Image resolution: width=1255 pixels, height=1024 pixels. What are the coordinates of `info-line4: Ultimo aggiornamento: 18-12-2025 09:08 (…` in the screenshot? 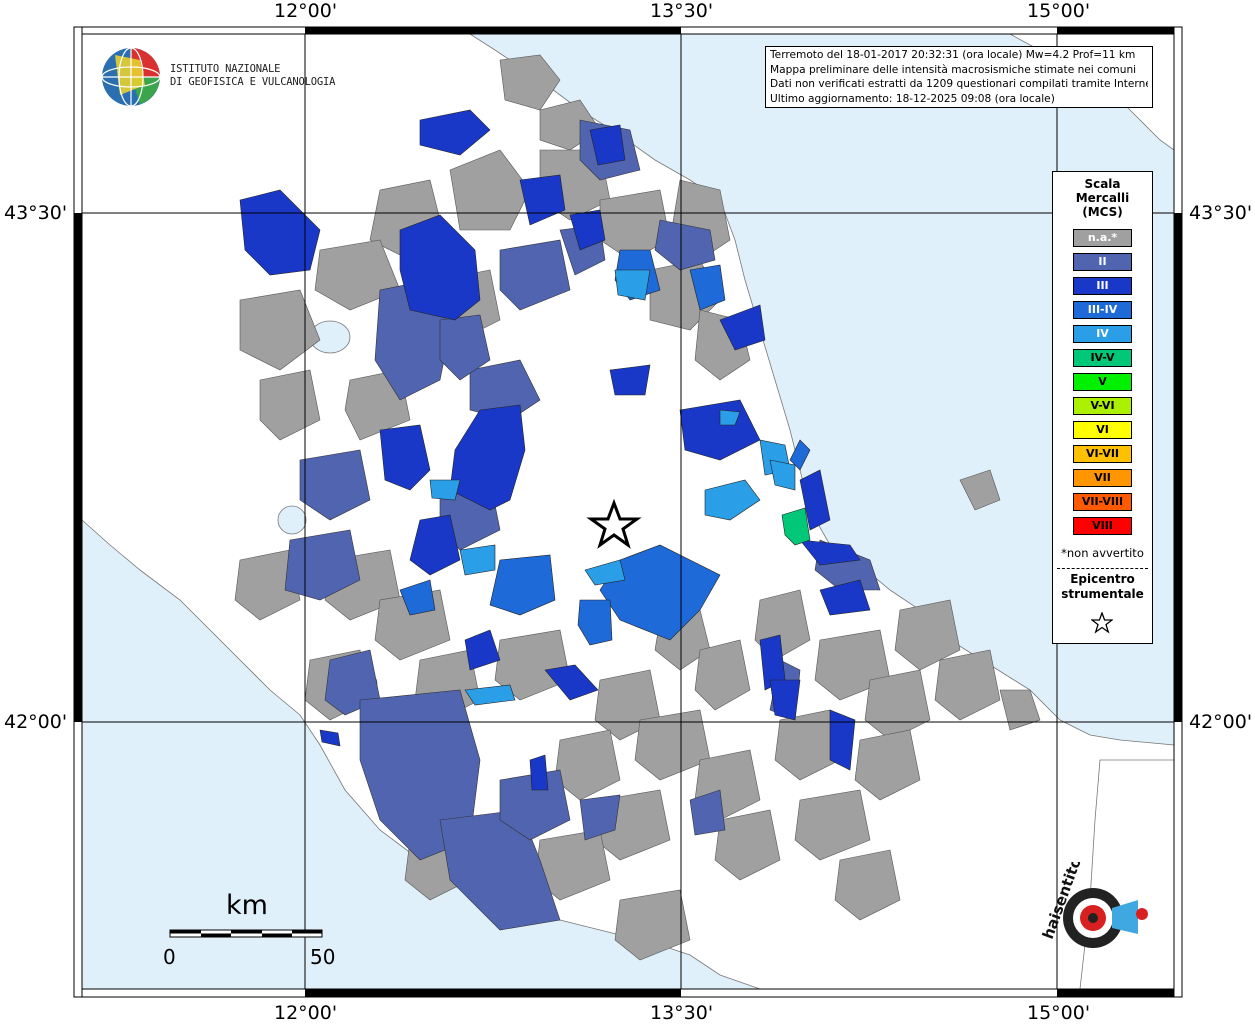 It's located at (912, 98).